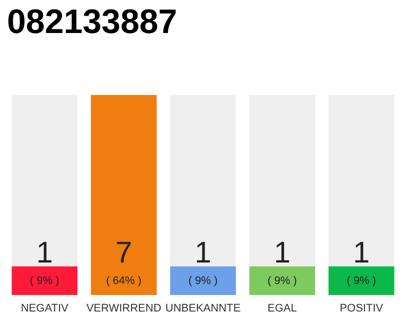 This screenshot has height=320, width=410. I want to click on data-label: 7, so click(123, 253).